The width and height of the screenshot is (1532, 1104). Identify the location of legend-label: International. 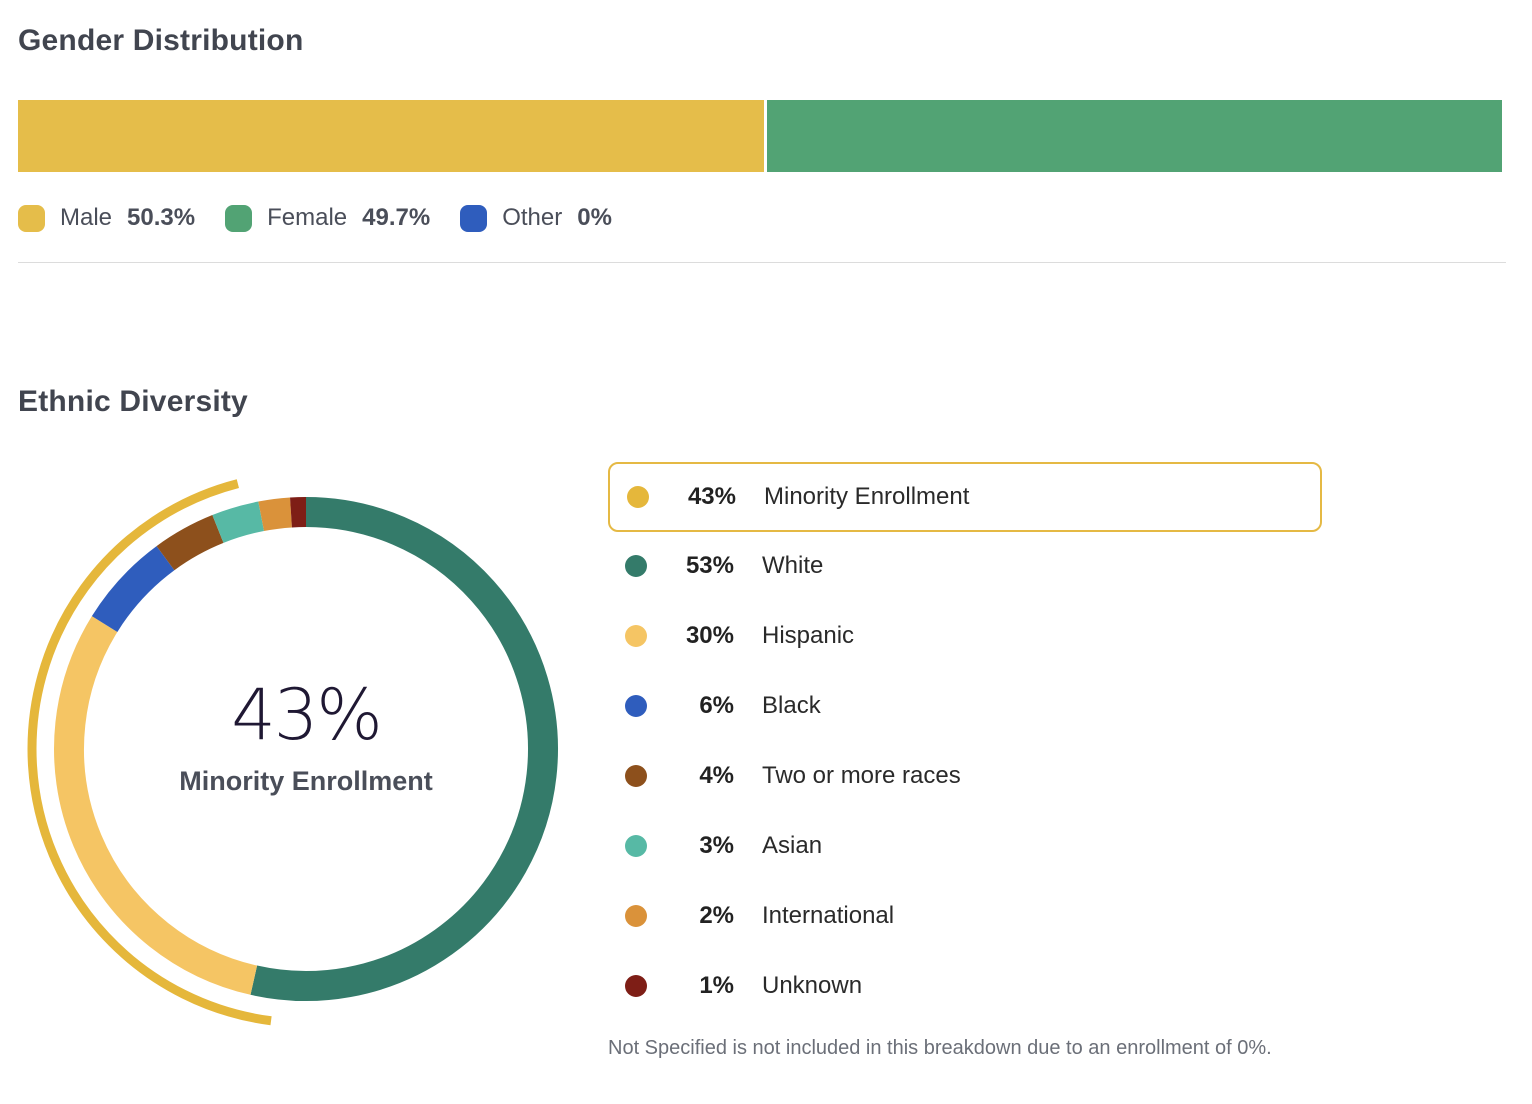
(828, 915).